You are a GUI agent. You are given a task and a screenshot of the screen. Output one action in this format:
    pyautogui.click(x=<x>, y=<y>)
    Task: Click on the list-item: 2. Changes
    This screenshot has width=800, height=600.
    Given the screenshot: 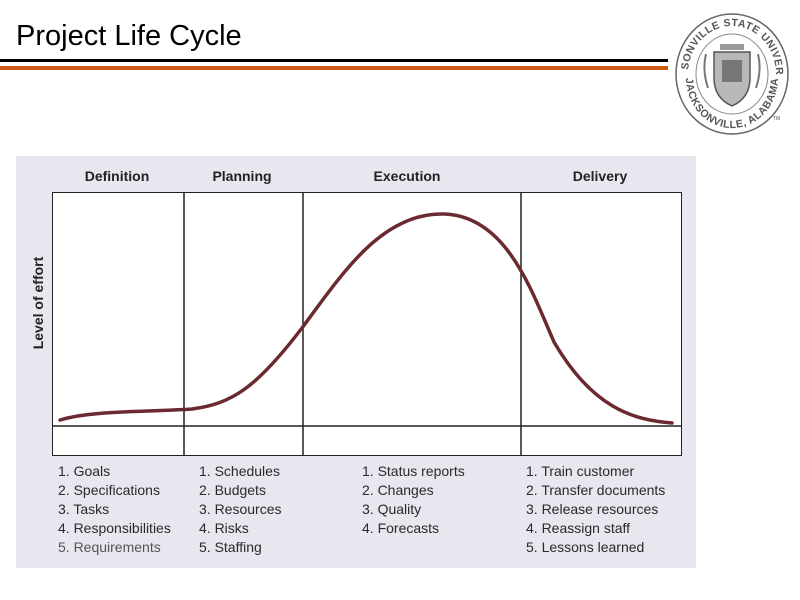 What is the action you would take?
    pyautogui.click(x=398, y=490)
    